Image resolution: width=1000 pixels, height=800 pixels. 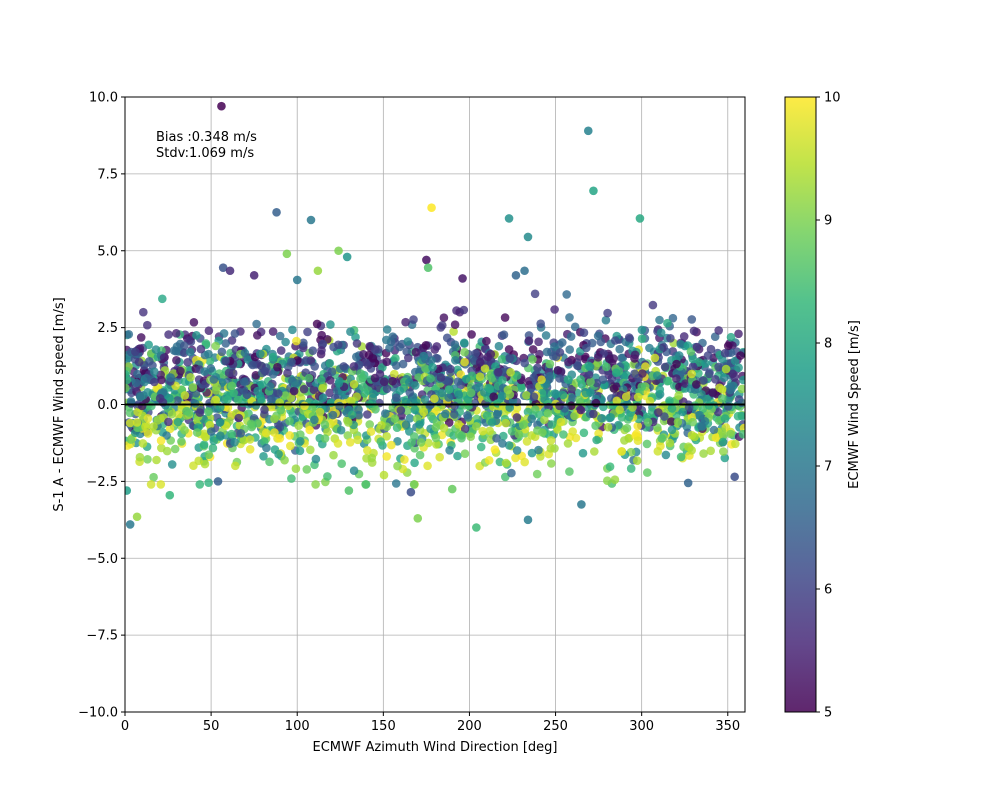 I want to click on x-tick-label: 300, so click(x=641, y=726).